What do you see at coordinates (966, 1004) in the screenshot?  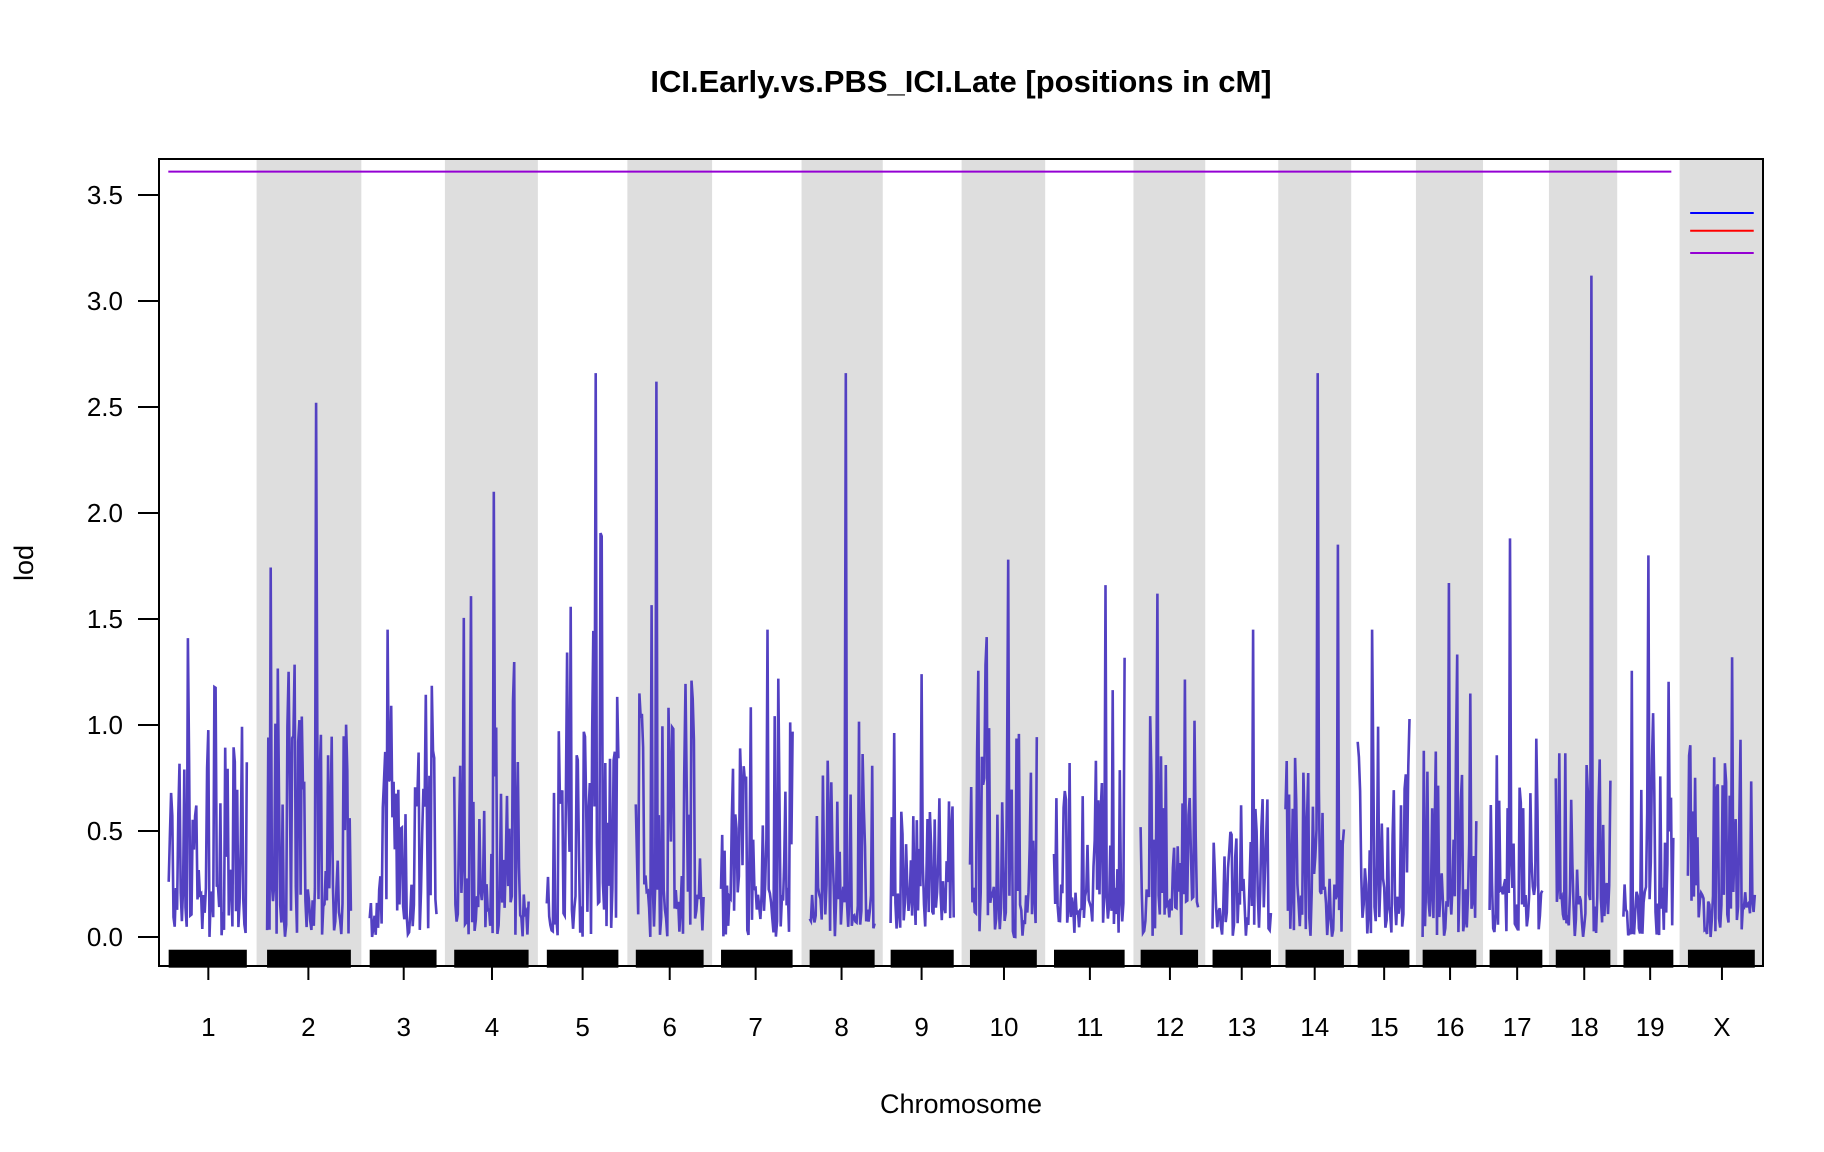 I see `x-axis: 1 2 3 4 5 6 7 8 9 10 11 12 13 14 15 16 17 18 19 X` at bounding box center [966, 1004].